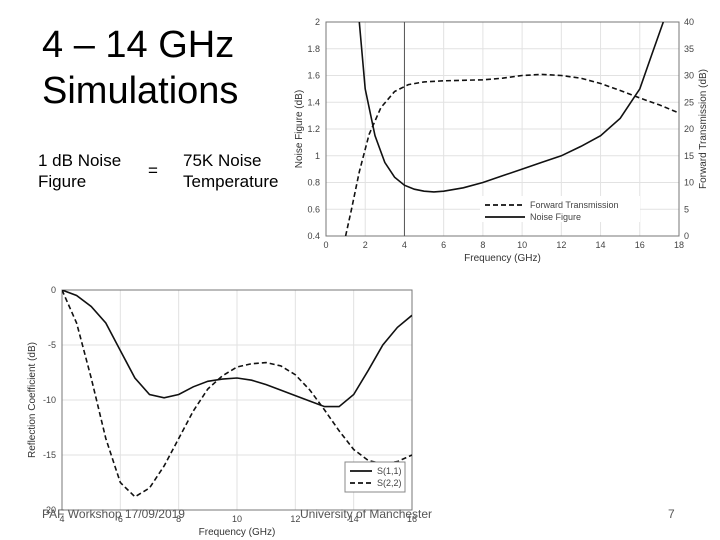 Image resolution: width=720 pixels, height=540 pixels. Describe the element at coordinates (237, 519) in the screenshot. I see `rc-x-tick-label: 10` at that location.